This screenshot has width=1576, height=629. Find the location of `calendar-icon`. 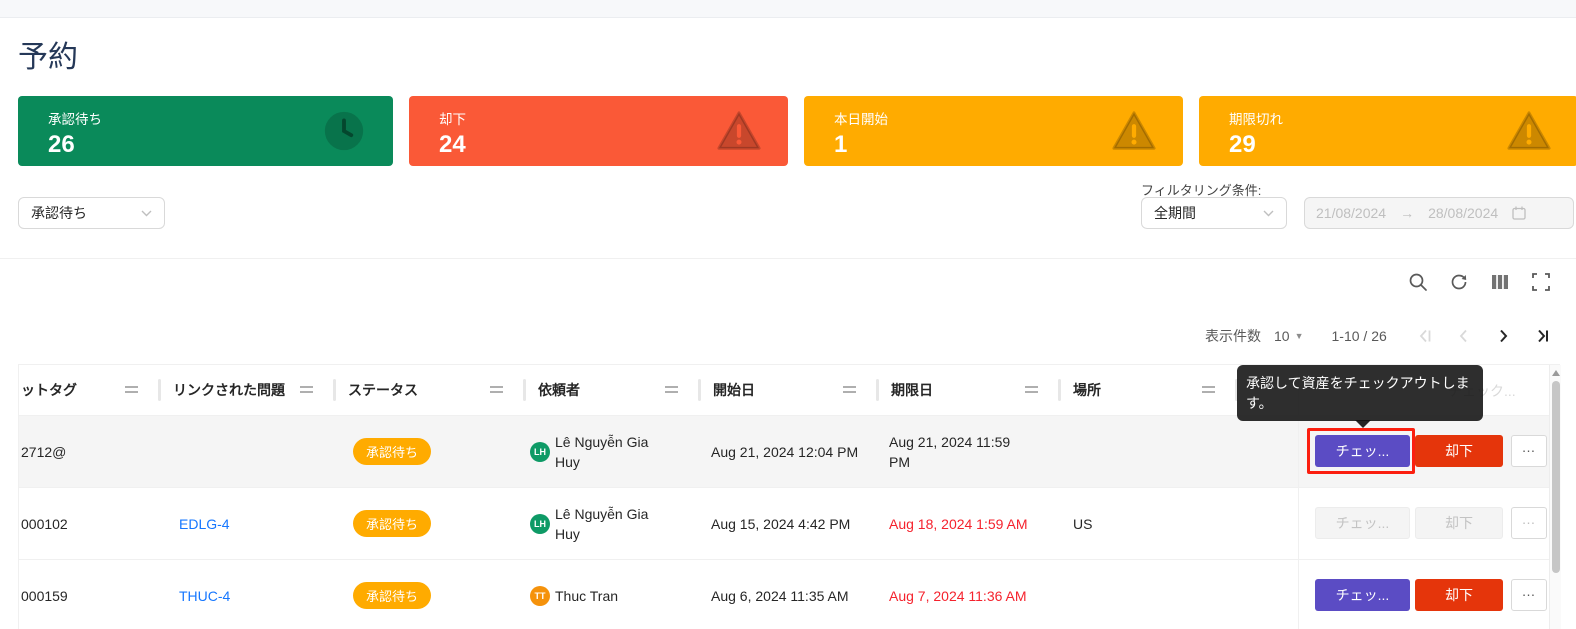

calendar-icon is located at coordinates (1519, 213).